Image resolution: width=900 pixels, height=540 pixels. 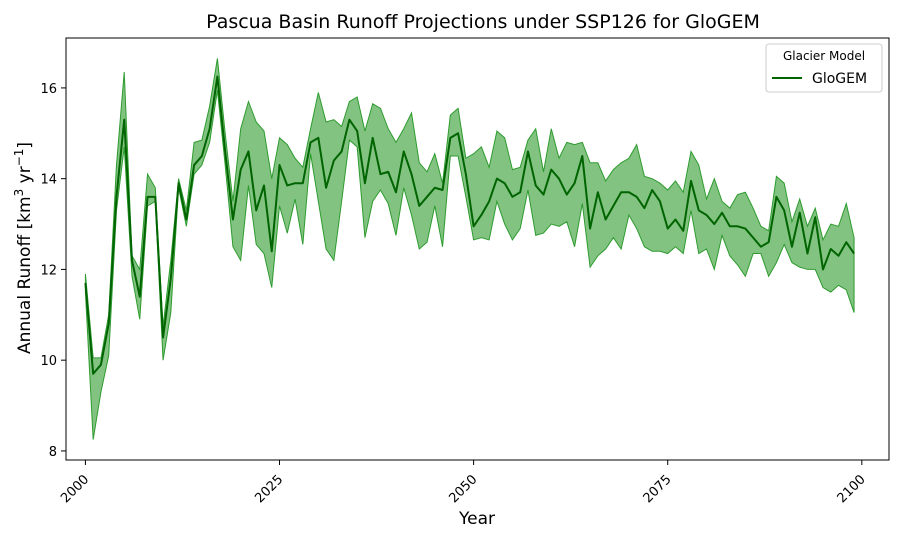 What do you see at coordinates (658, 489) in the screenshot?
I see `x-tick-label: 2075` at bounding box center [658, 489].